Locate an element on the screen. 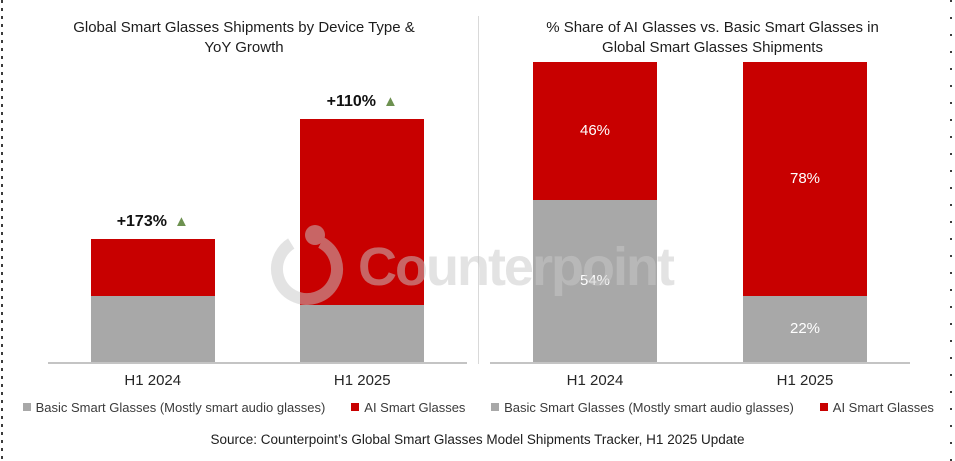 The width and height of the screenshot is (955, 461). growth-value: +173% is located at coordinates (141, 221).